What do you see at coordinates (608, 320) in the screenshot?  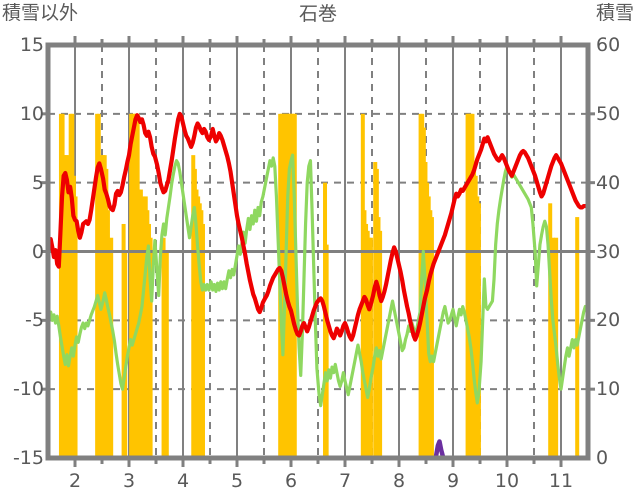 I see `right-tick-label: 20` at bounding box center [608, 320].